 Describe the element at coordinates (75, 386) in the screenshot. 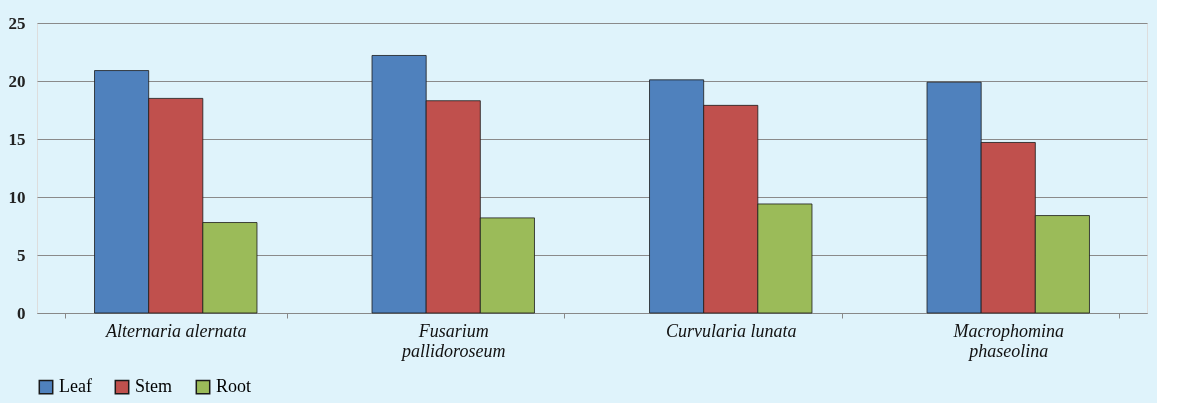

I see `legend-label: Leaf` at that location.